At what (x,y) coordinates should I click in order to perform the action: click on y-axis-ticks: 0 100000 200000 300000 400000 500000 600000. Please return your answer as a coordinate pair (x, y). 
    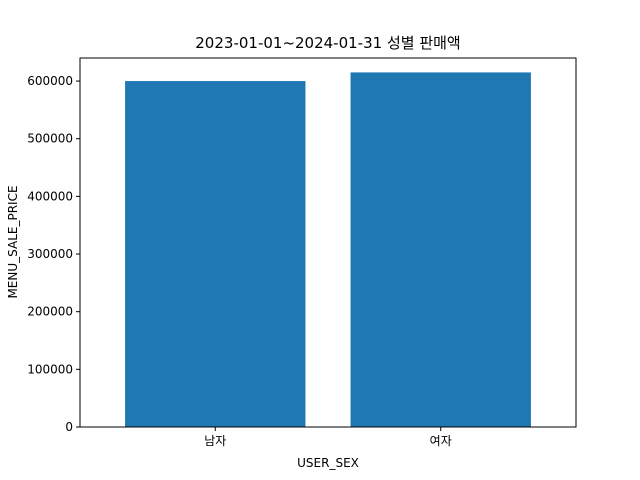
    Looking at the image, I should click on (53, 254).